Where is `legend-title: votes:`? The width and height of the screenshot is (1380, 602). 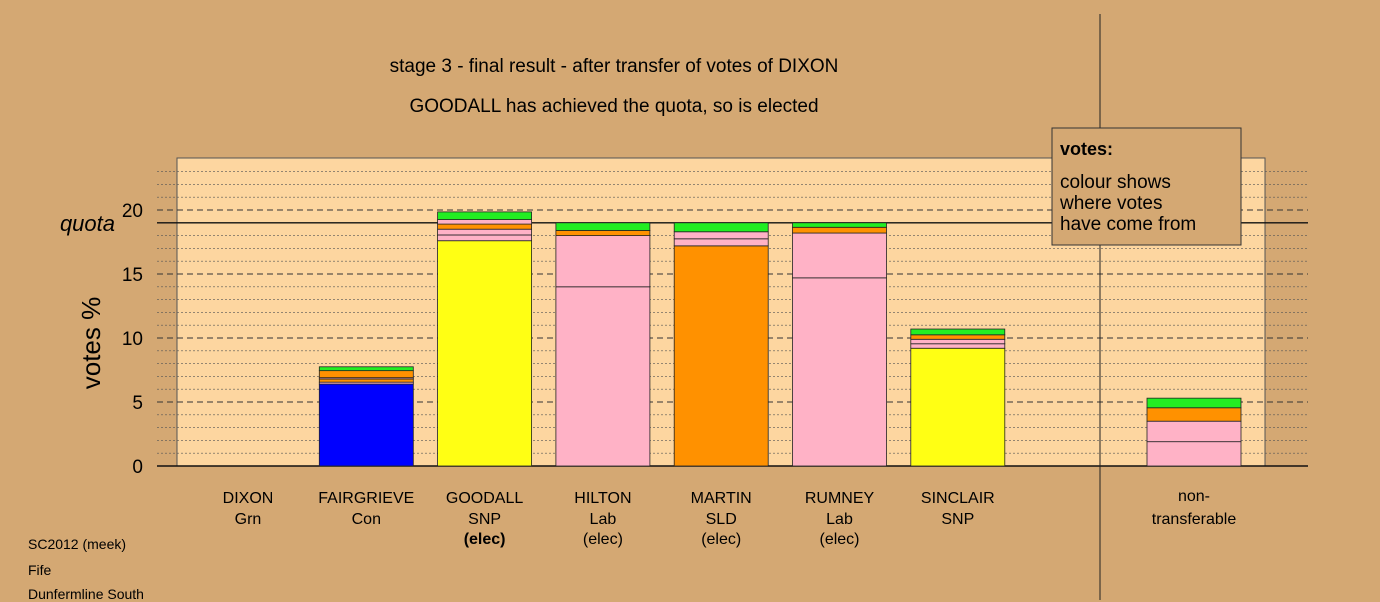
legend-title: votes: is located at coordinates (1086, 149).